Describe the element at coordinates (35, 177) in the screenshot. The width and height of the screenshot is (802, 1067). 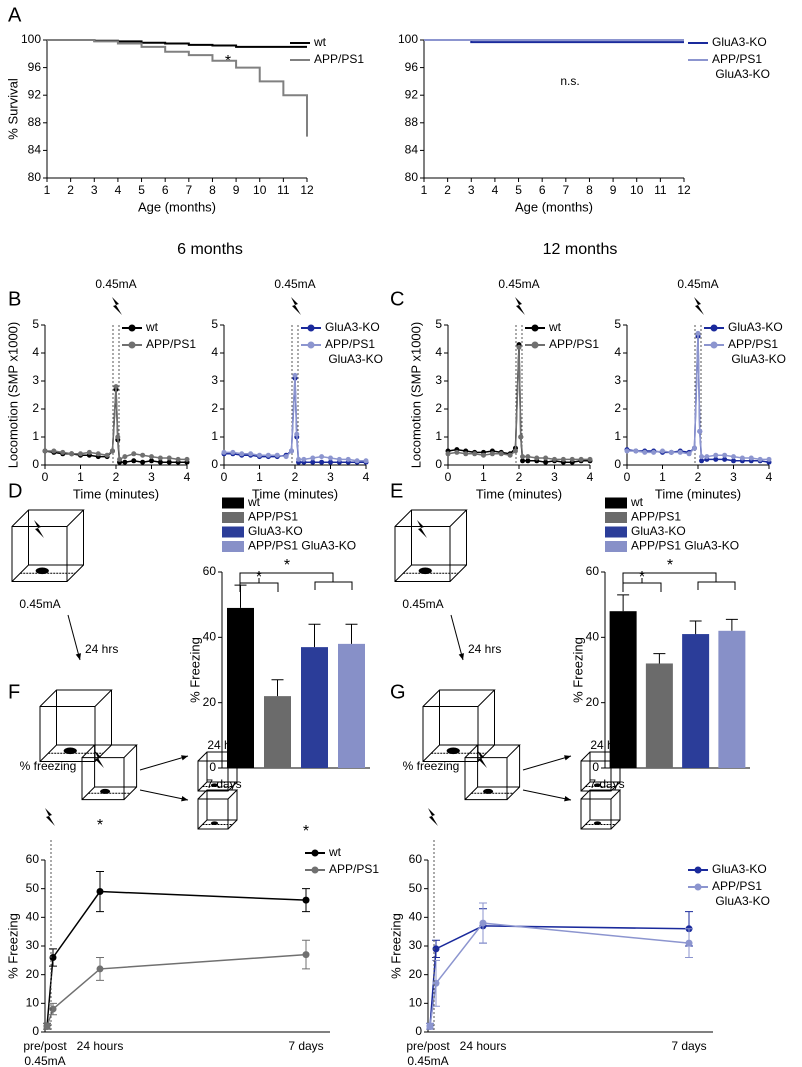
I see `y-tick-label: 80` at that location.